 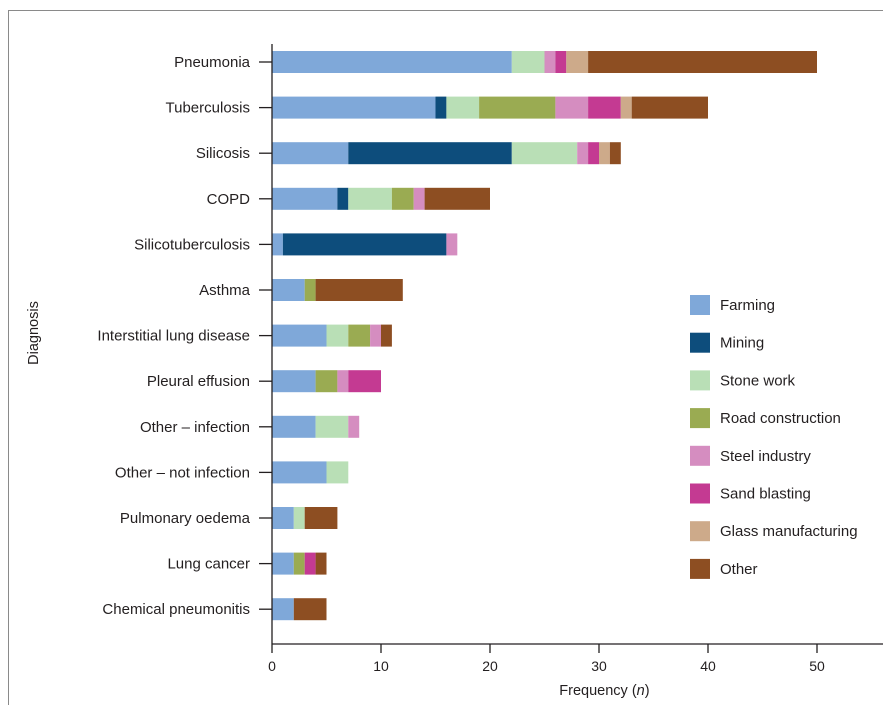 What do you see at coordinates (626, 107) in the screenshot?
I see `bar-segment-2-7: Tuberculosis – Glass manufacturing: 1` at bounding box center [626, 107].